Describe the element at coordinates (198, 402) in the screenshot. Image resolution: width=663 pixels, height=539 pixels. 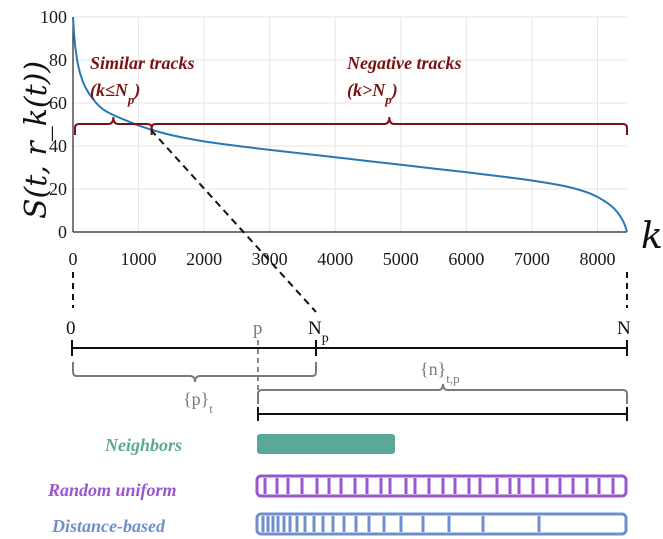
I see `positive-set-label: {p}t` at that location.